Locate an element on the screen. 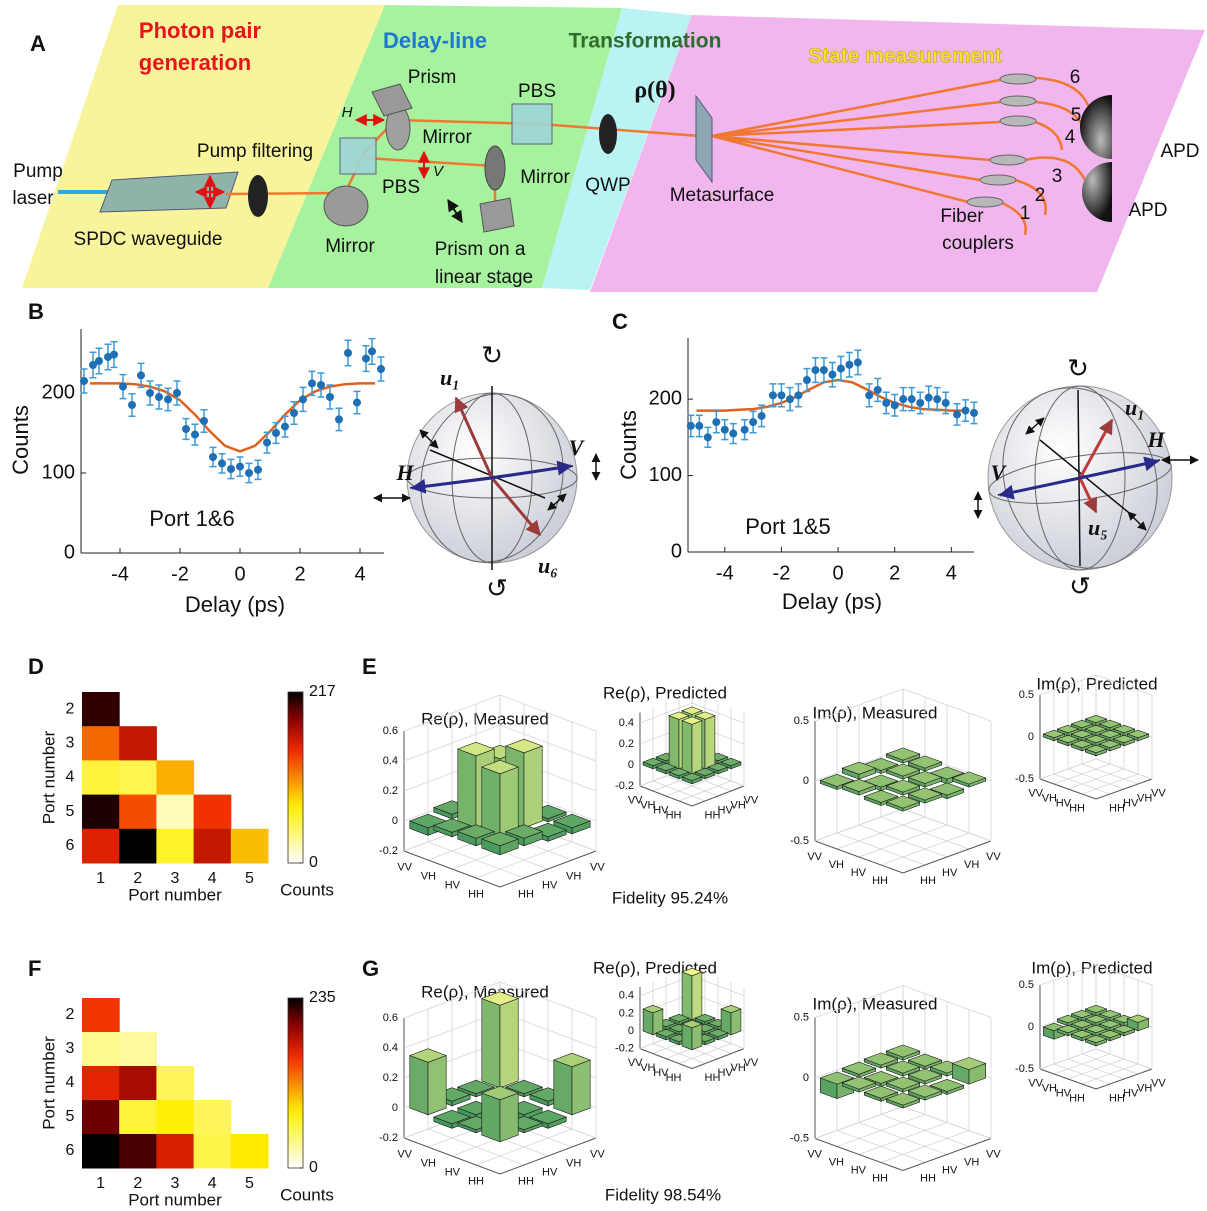  z-tick-label: 0.5 is located at coordinates (801, 1017).